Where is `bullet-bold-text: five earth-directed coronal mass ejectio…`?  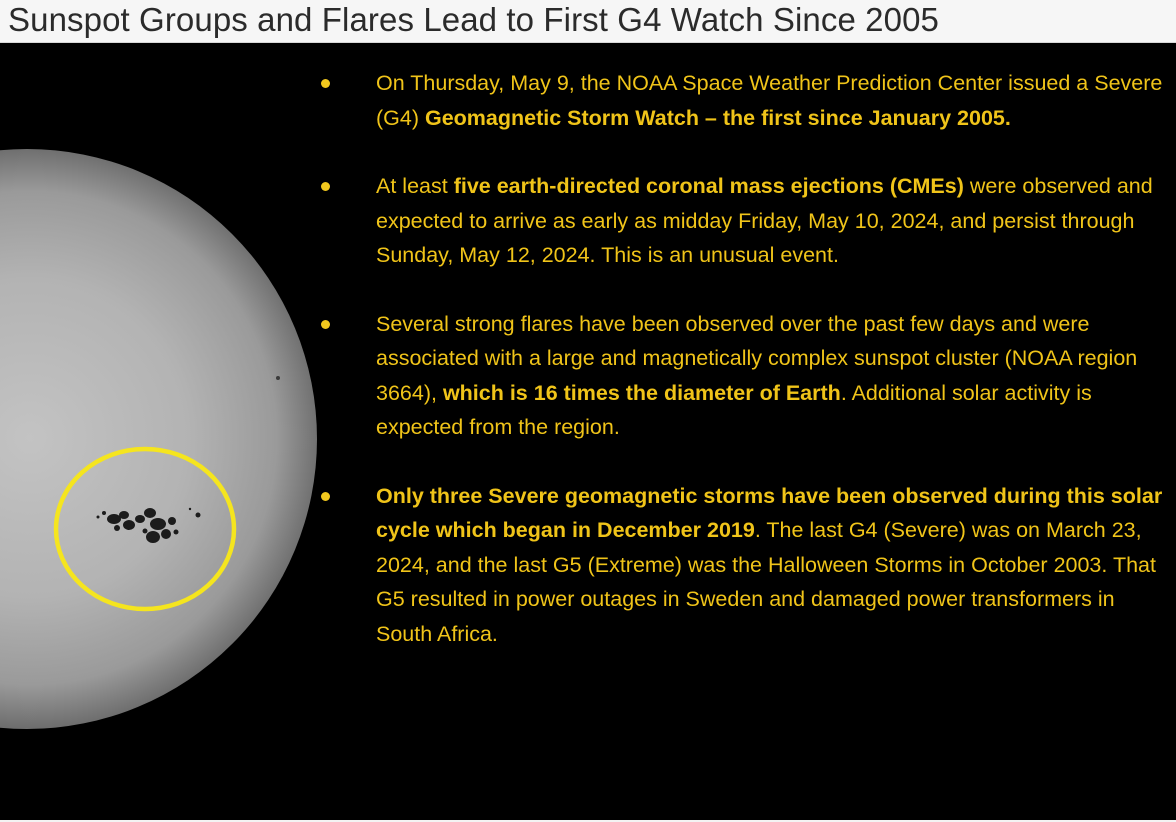
bullet-bold-text: five earth-directed coronal mass ejectio… is located at coordinates (708, 186).